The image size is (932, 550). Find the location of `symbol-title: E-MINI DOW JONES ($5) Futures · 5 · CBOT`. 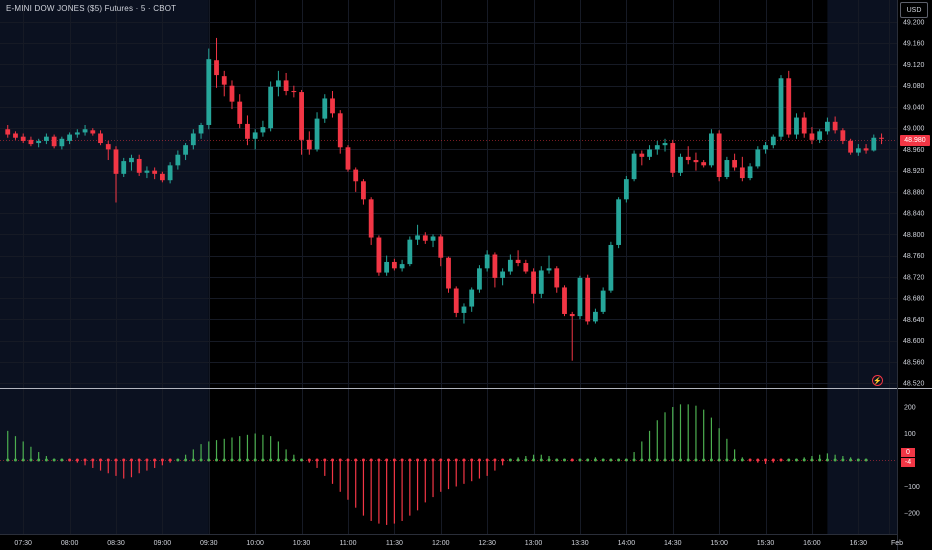

symbol-title: E-MINI DOW JONES ($5) Futures · 5 · CBOT is located at coordinates (91, 8).